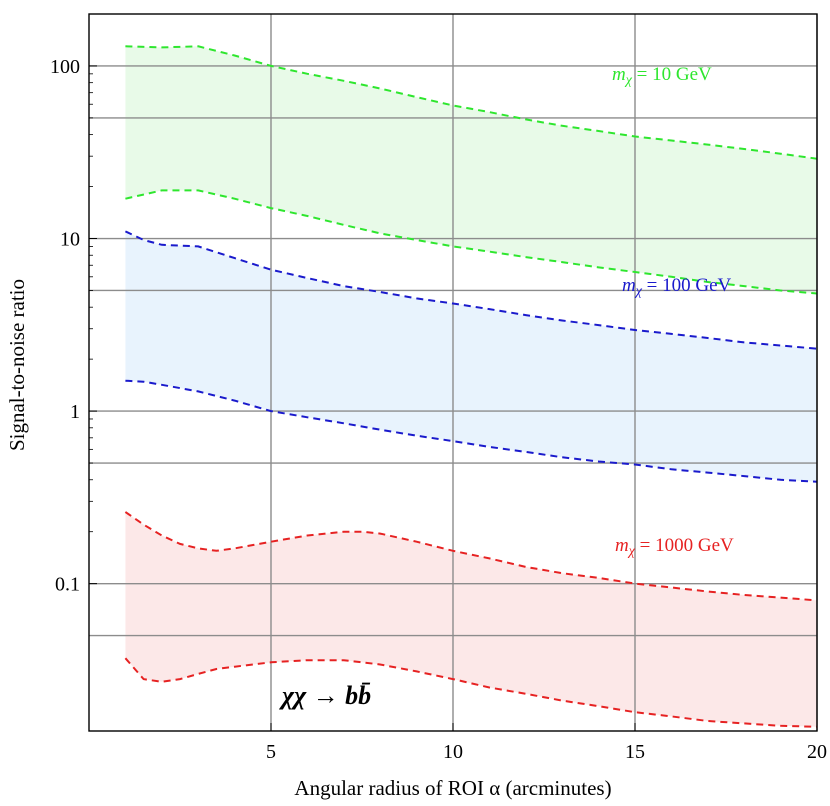 Image resolution: width=830 pixels, height=806 pixels. Describe the element at coordinates (271, 752) in the screenshot. I see `x-tick-label: 5` at that location.